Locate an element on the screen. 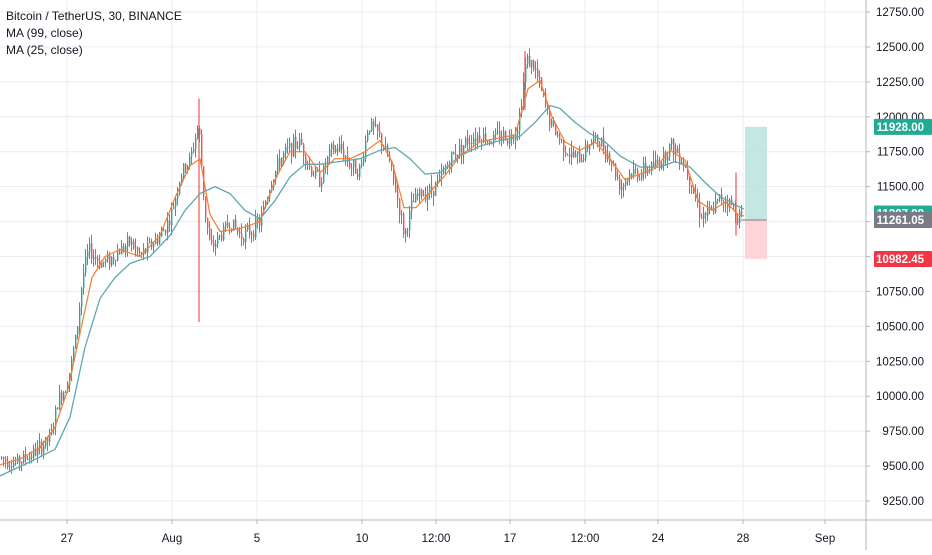 Image resolution: width=932 pixels, height=555 pixels. target-price-tag is located at coordinates (903, 126).